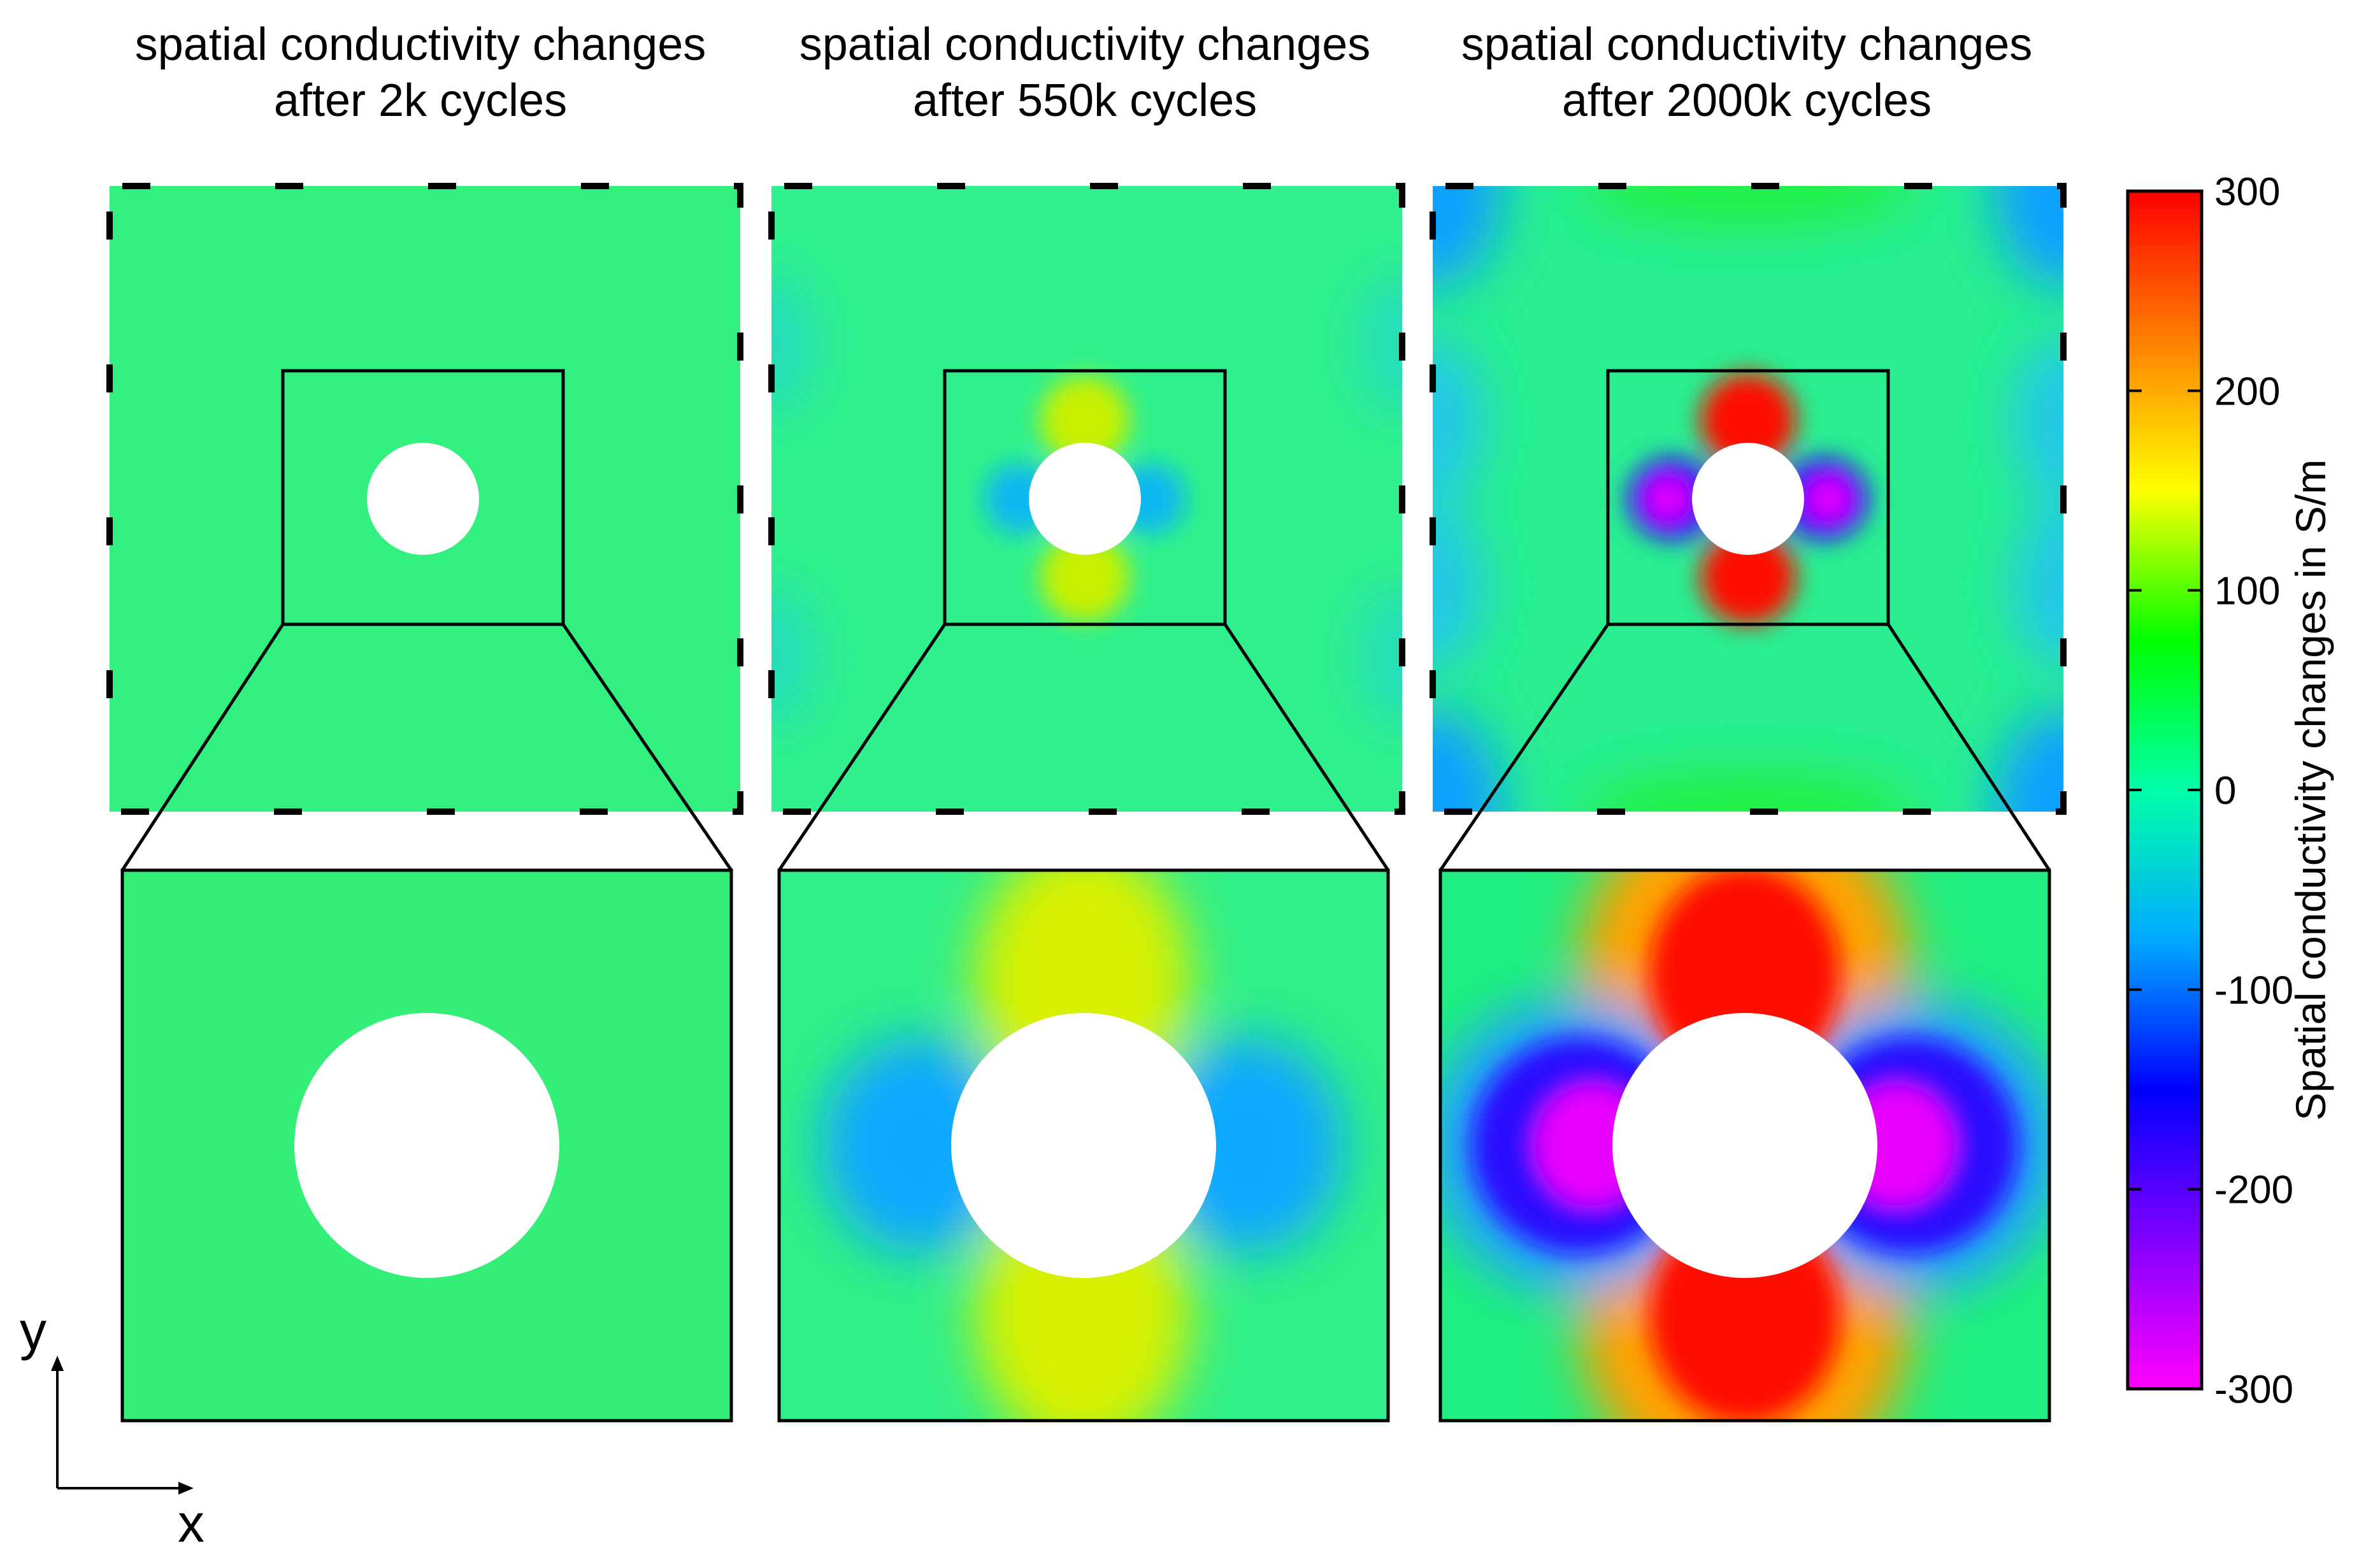 The image size is (2380, 1557). What do you see at coordinates (2253, 1390) in the screenshot?
I see `colorbar-tick-label: -300` at bounding box center [2253, 1390].